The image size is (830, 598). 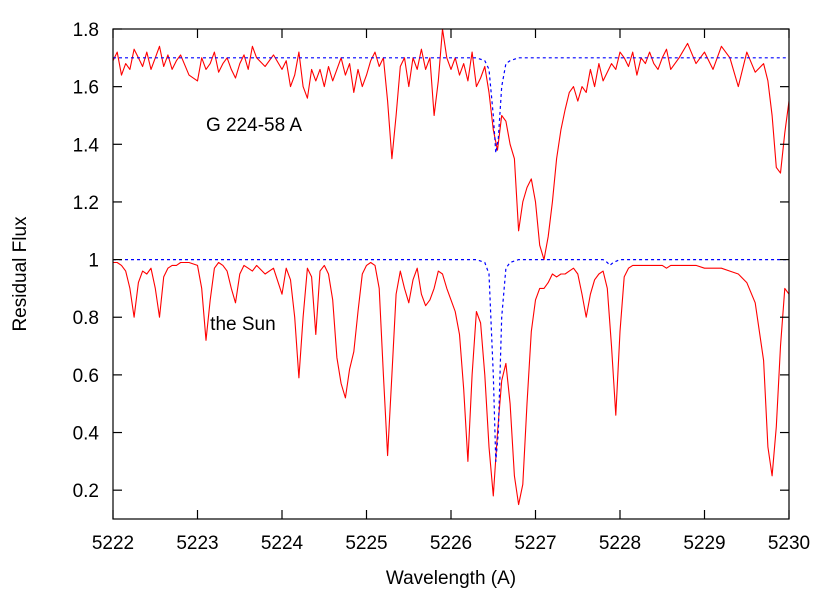 What do you see at coordinates (93, 261) in the screenshot?
I see `y-tick-label: 1` at bounding box center [93, 261].